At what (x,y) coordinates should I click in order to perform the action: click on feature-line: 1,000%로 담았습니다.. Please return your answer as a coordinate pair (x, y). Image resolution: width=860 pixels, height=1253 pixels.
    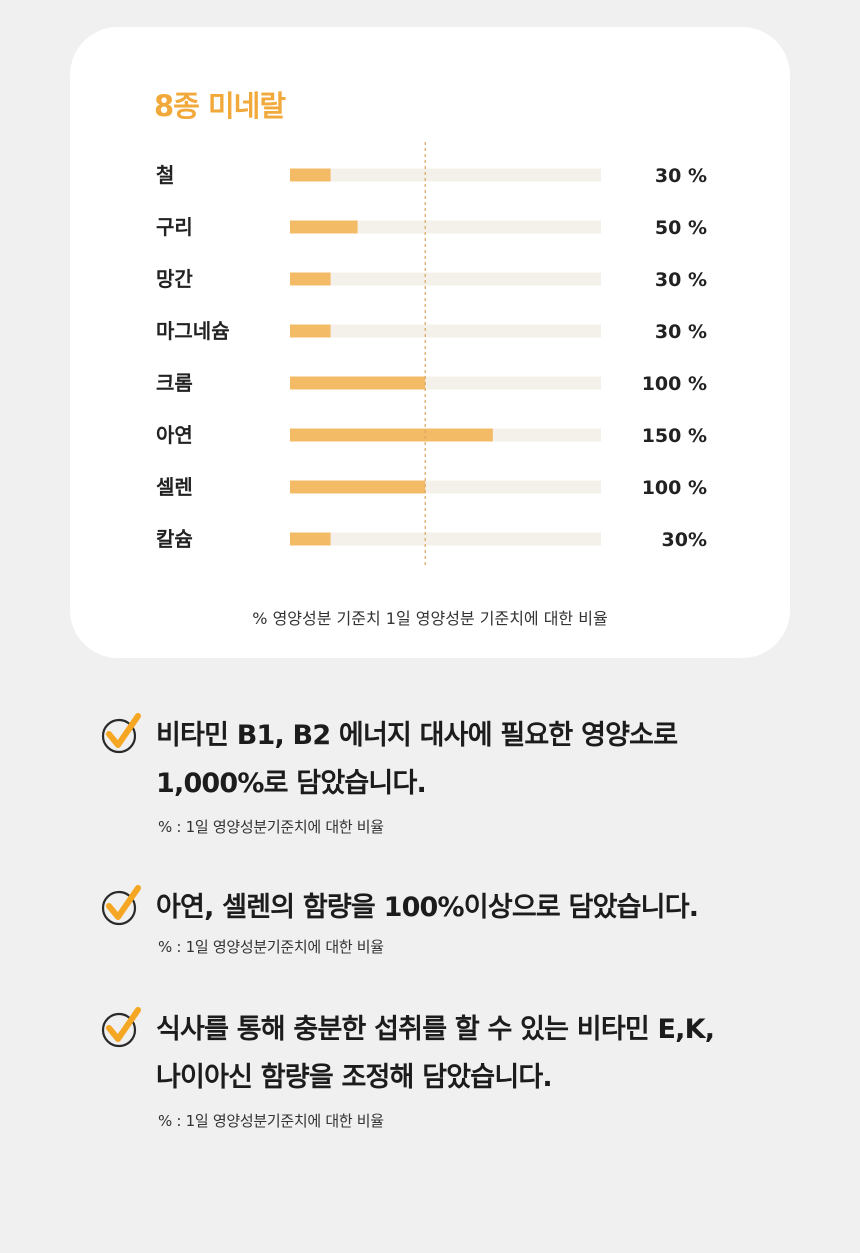
    Looking at the image, I should click on (291, 783).